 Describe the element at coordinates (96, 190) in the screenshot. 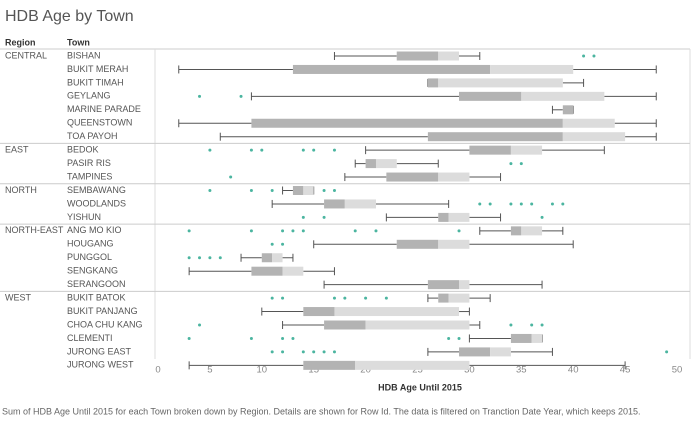

I see `town-label: SEMBAWANG` at that location.